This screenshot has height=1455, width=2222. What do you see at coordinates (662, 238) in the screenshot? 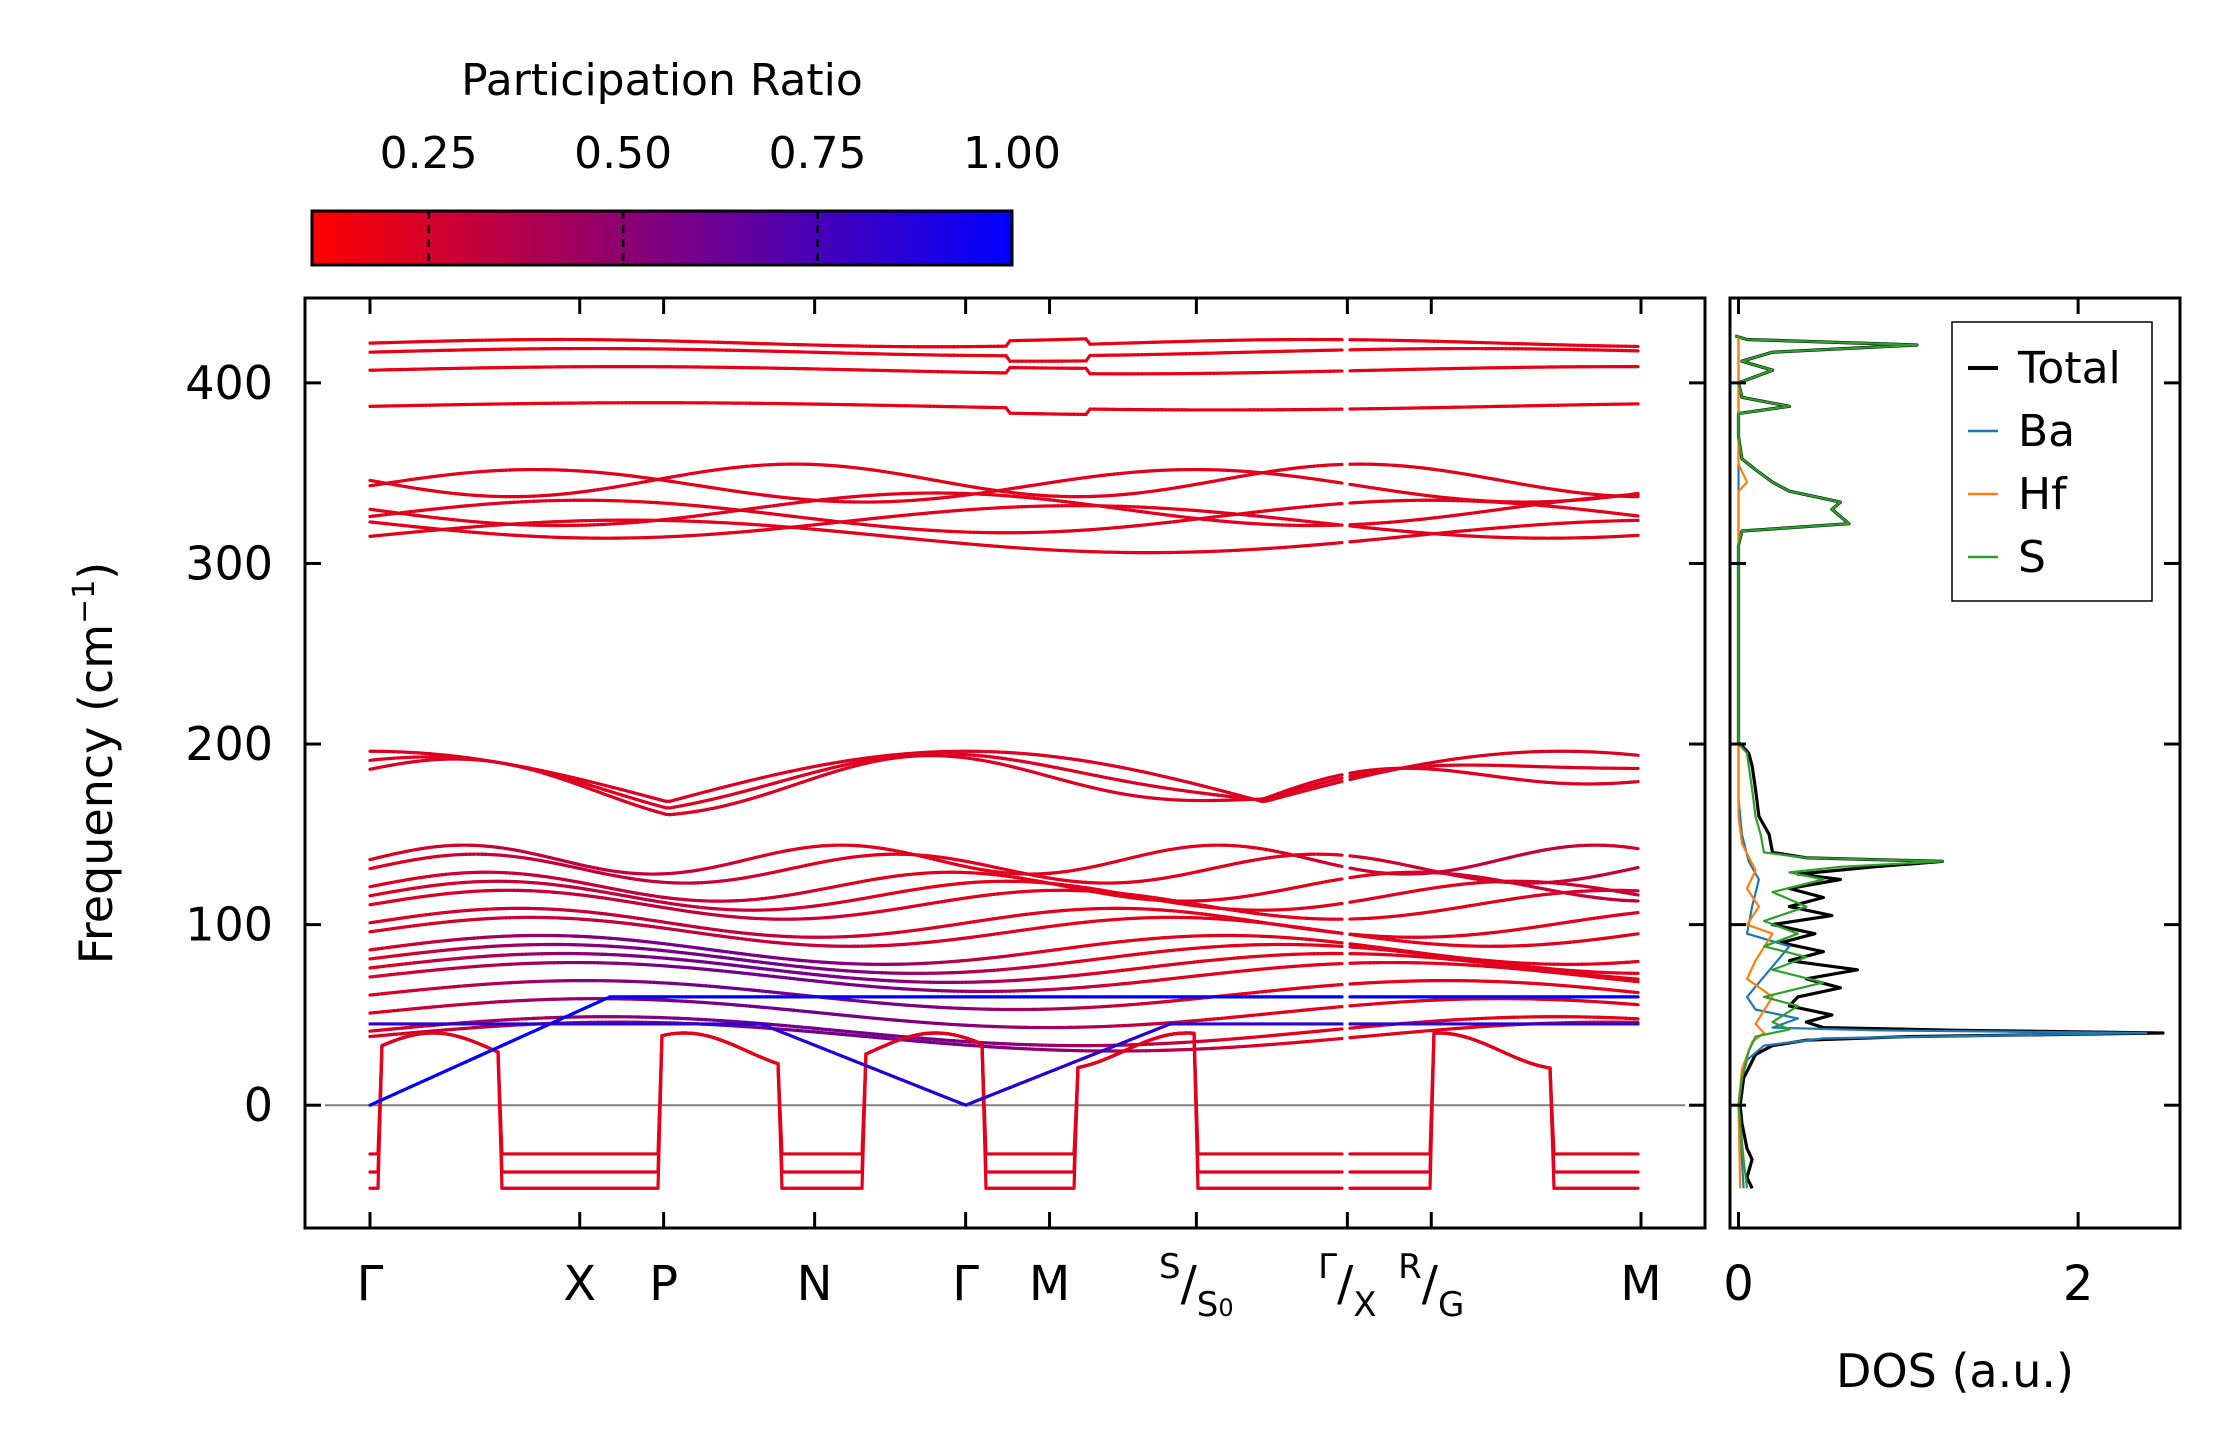
I see `colorbar-gradient` at bounding box center [662, 238].